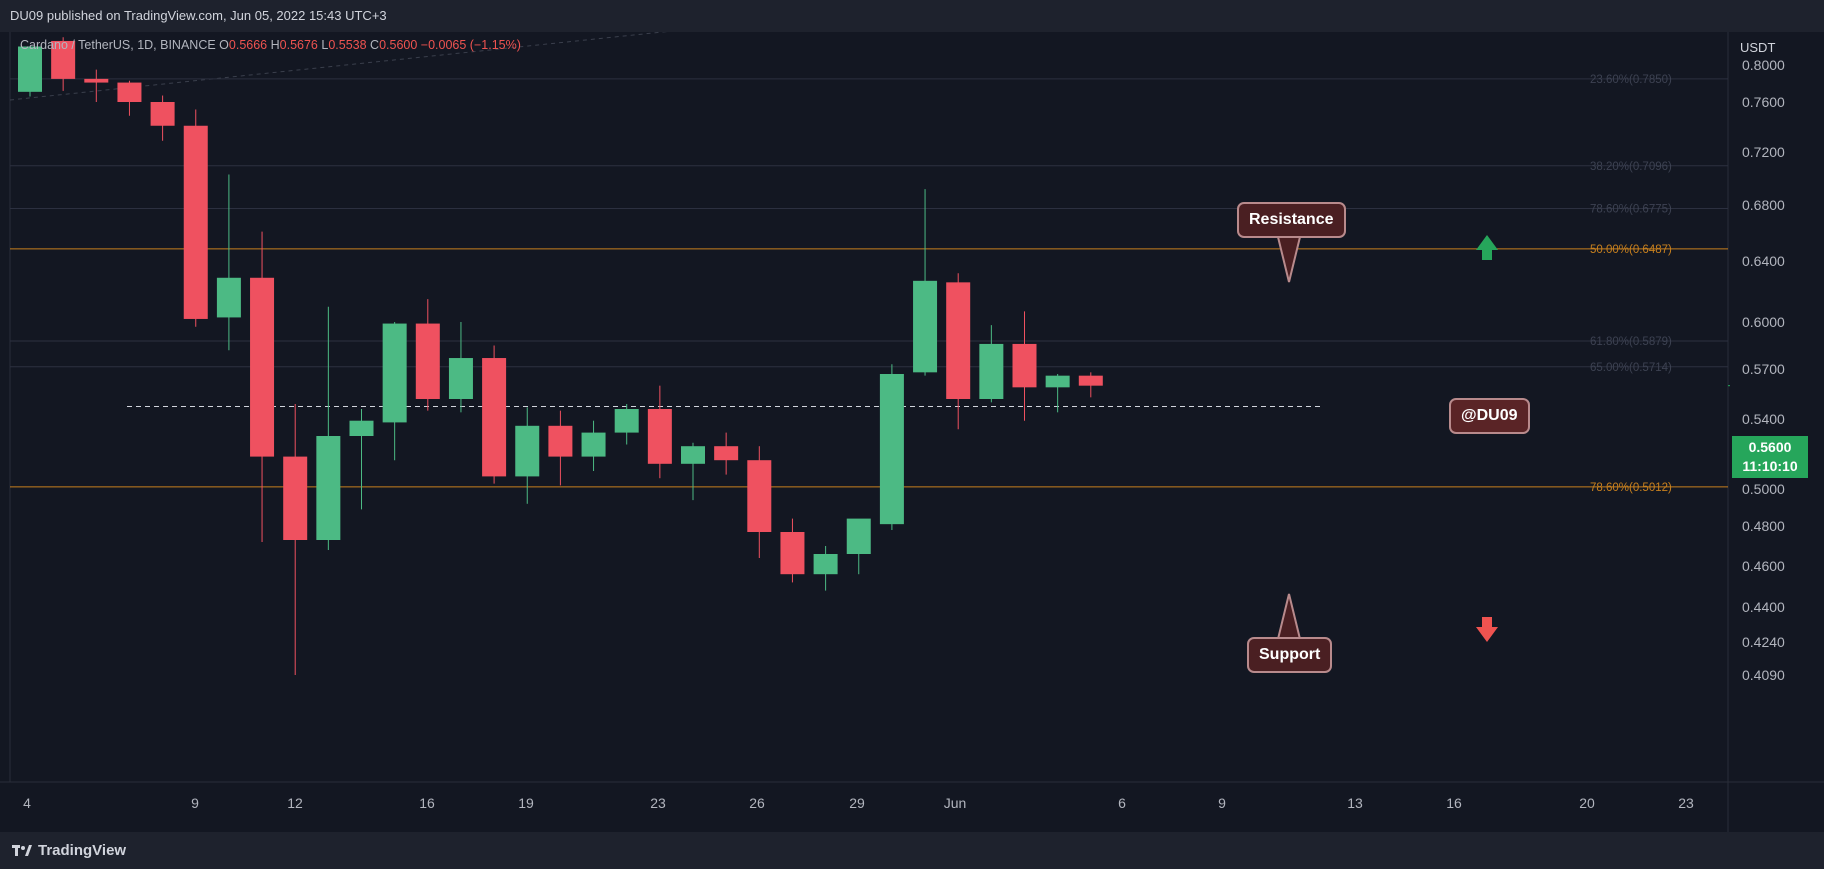 This screenshot has width=1824, height=869. What do you see at coordinates (1355, 803) in the screenshot?
I see `date-tick-11: 13` at bounding box center [1355, 803].